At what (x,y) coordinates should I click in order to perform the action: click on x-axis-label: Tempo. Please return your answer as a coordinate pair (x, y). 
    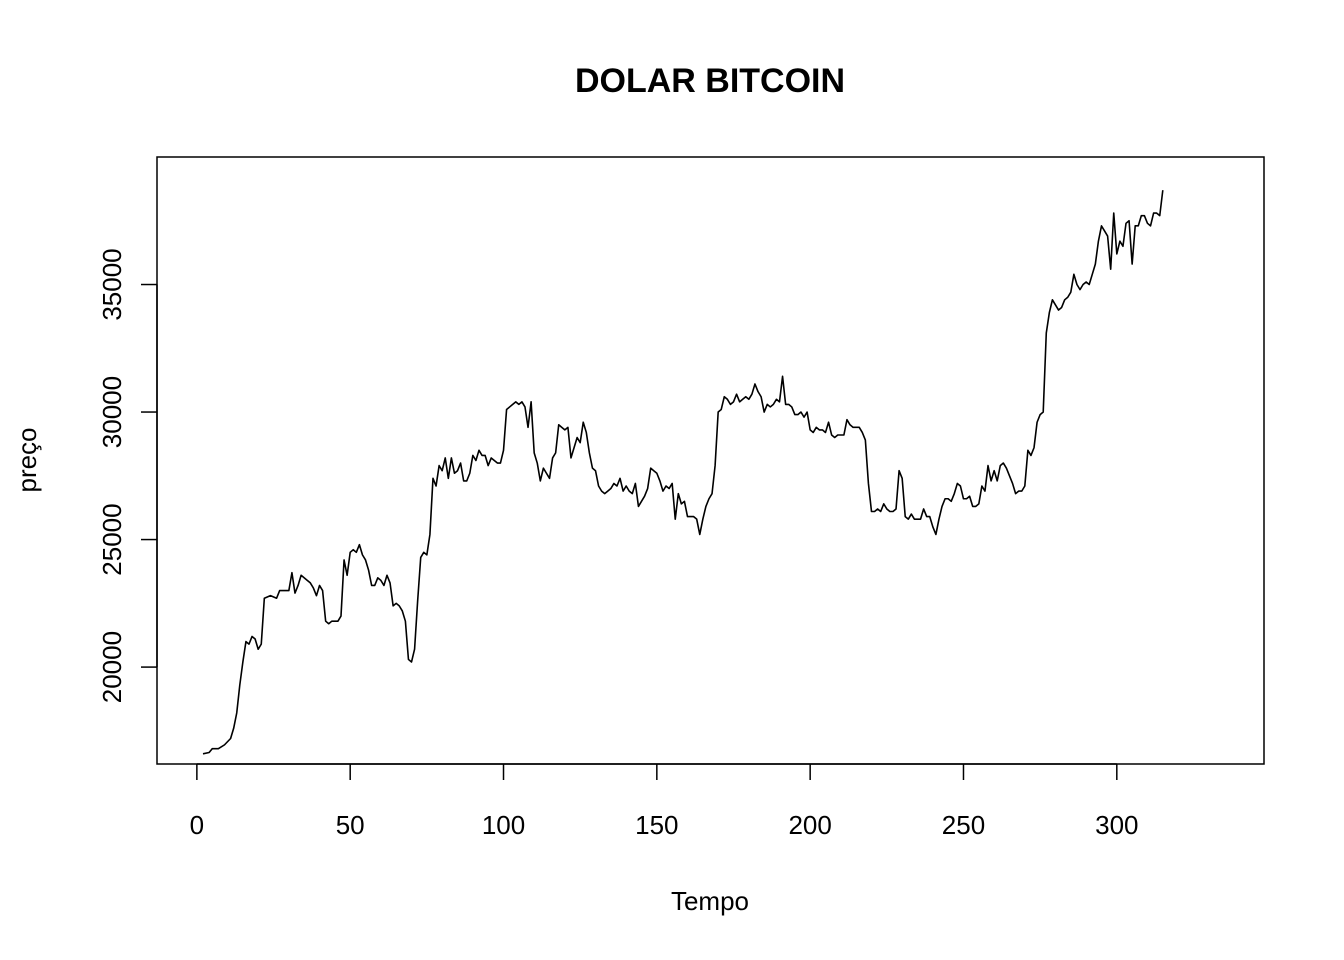
    Looking at the image, I should click on (710, 901).